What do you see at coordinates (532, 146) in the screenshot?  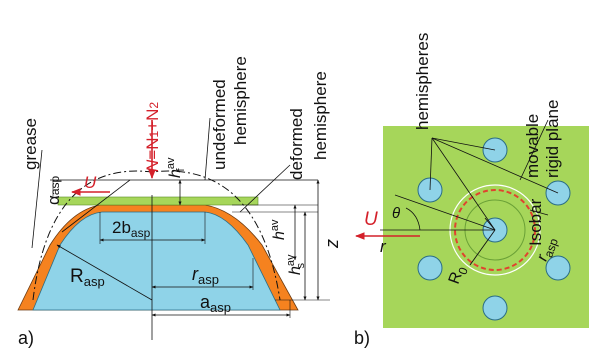 I see `movable-label-1: movable` at bounding box center [532, 146].